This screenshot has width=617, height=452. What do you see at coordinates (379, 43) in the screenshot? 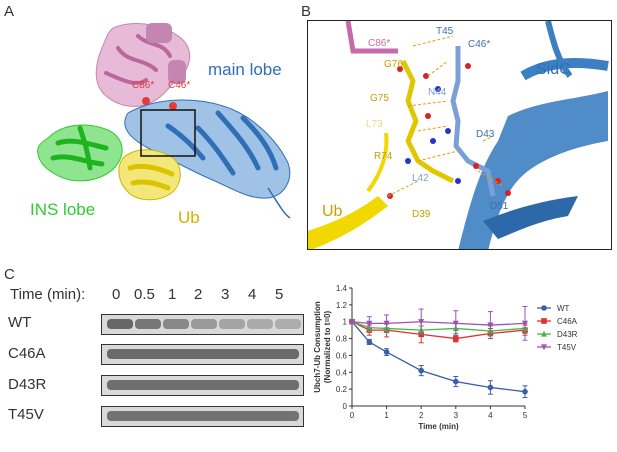
I see `residue-c86: C86*` at bounding box center [379, 43].